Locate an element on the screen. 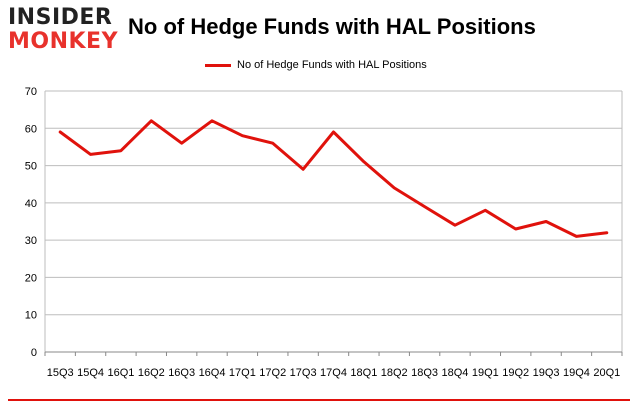 The image size is (637, 408). x-tick-label: 18Q3 is located at coordinates (424, 373).